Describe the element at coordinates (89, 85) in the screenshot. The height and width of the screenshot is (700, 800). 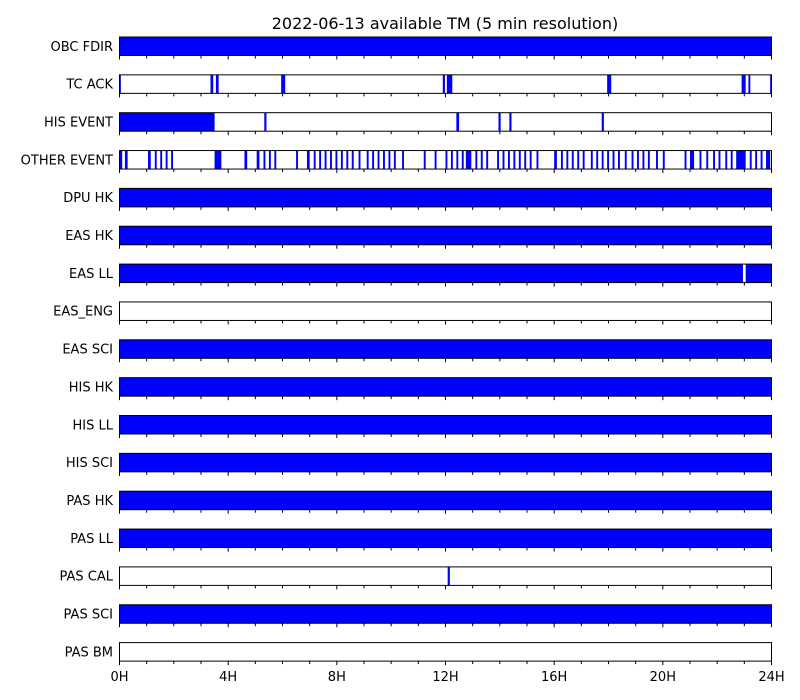
I see `row-label: TC ACK` at that location.